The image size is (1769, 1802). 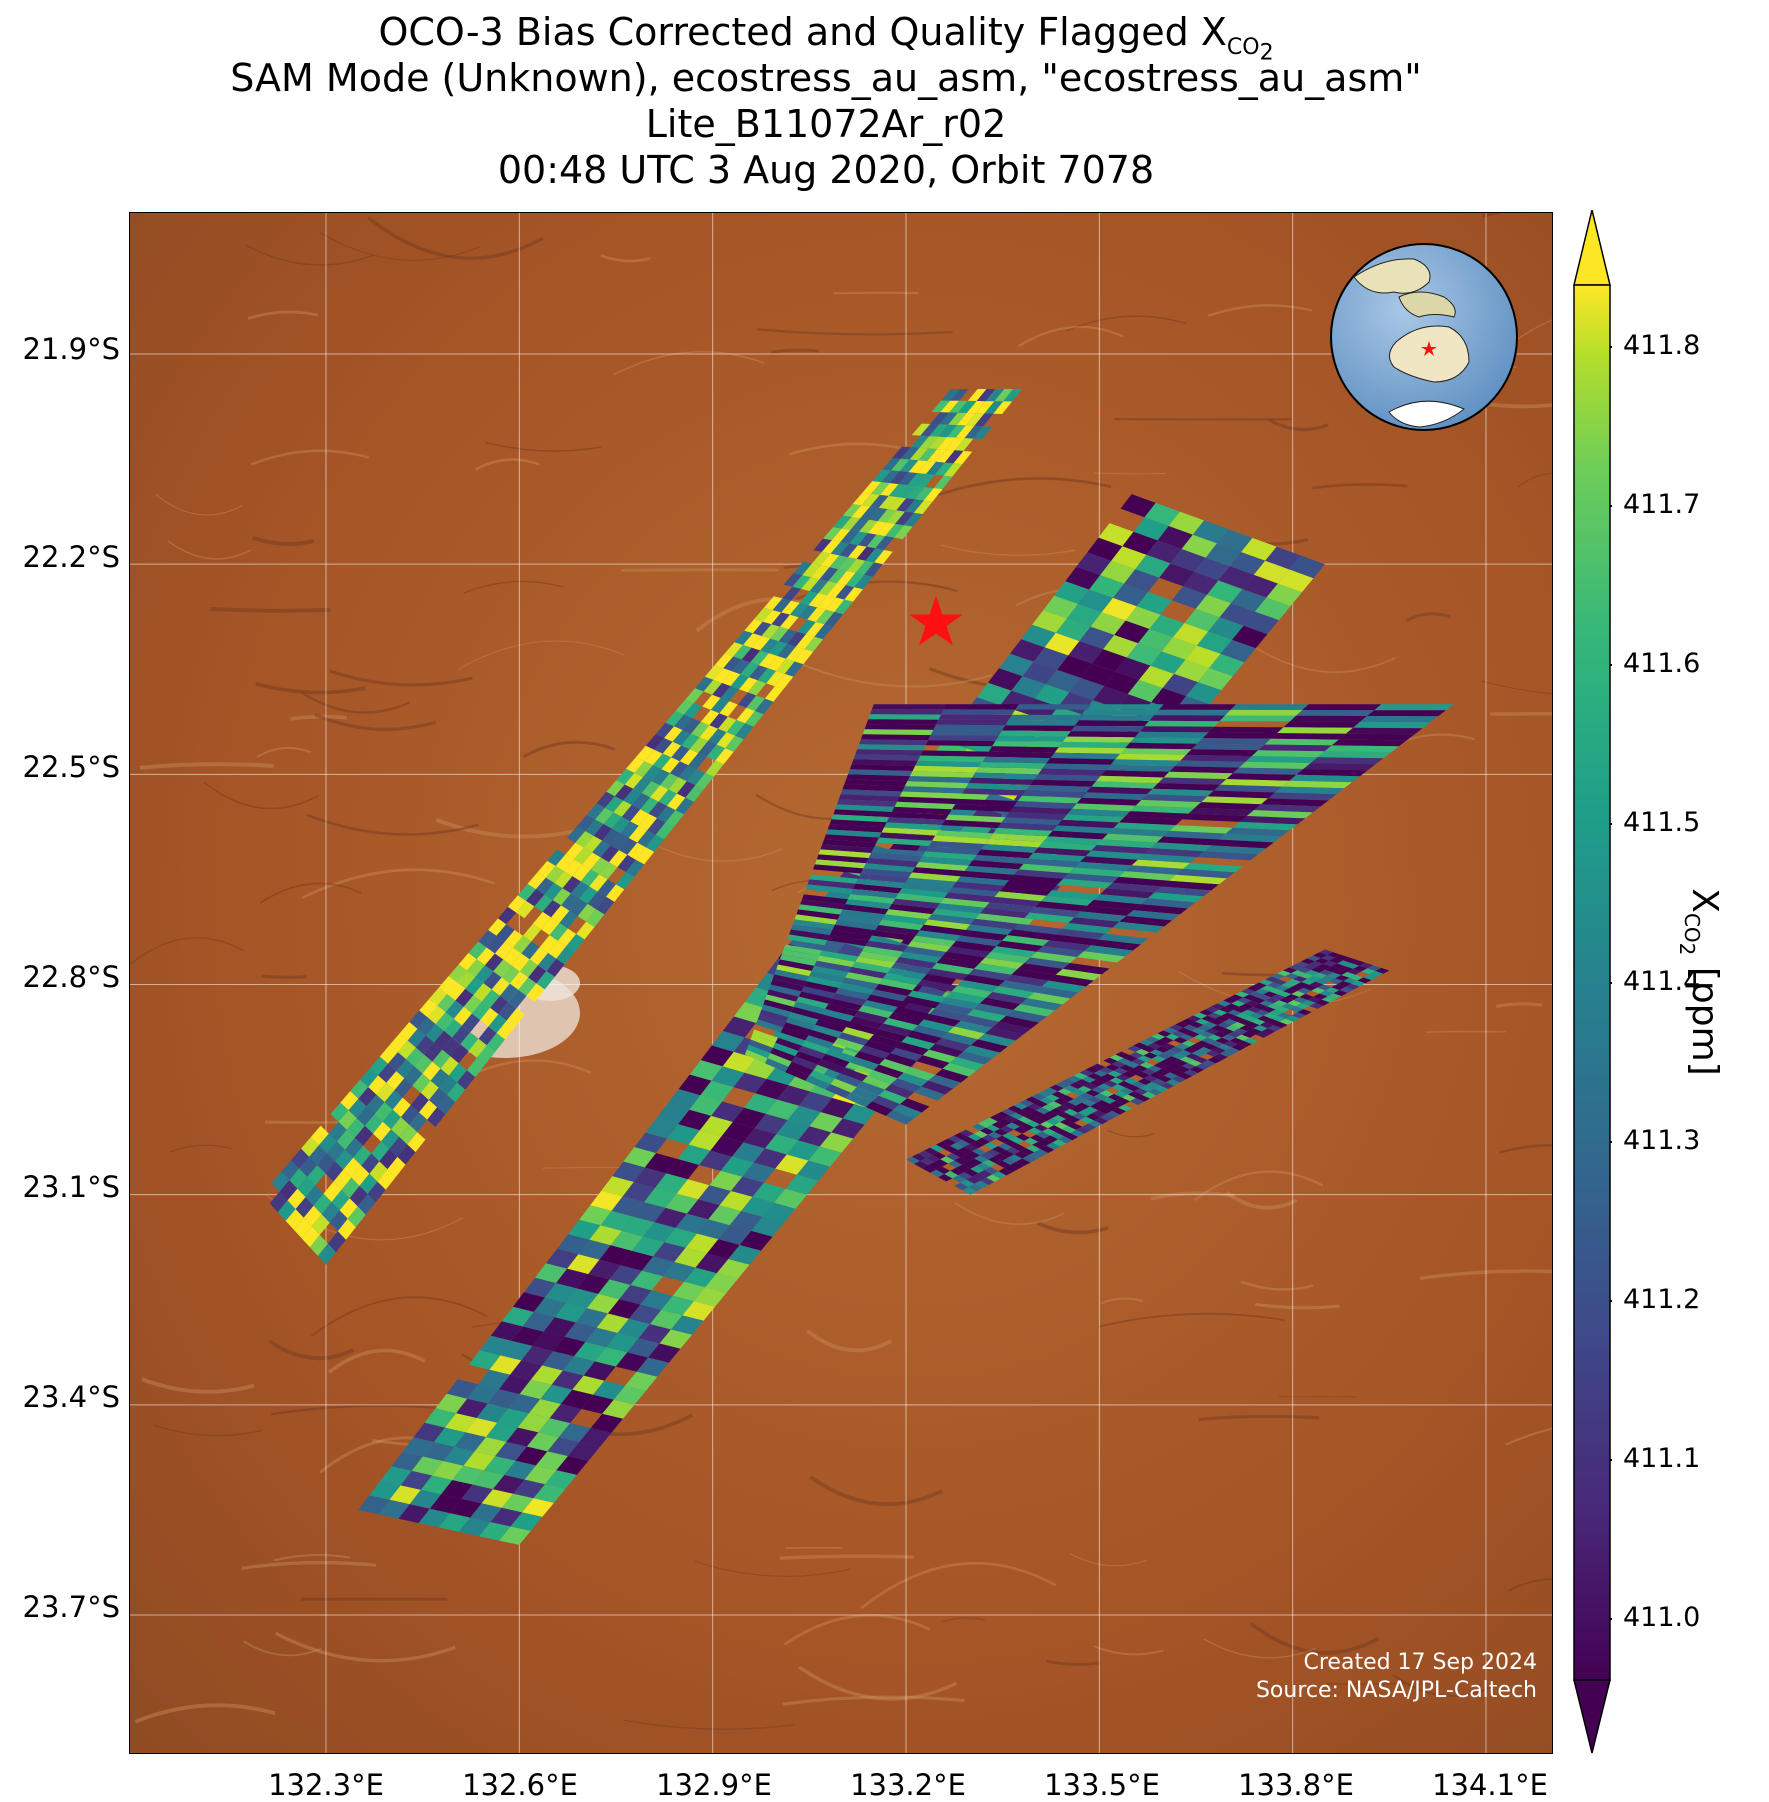 I want to click on colorbar, so click(x=1592, y=982).